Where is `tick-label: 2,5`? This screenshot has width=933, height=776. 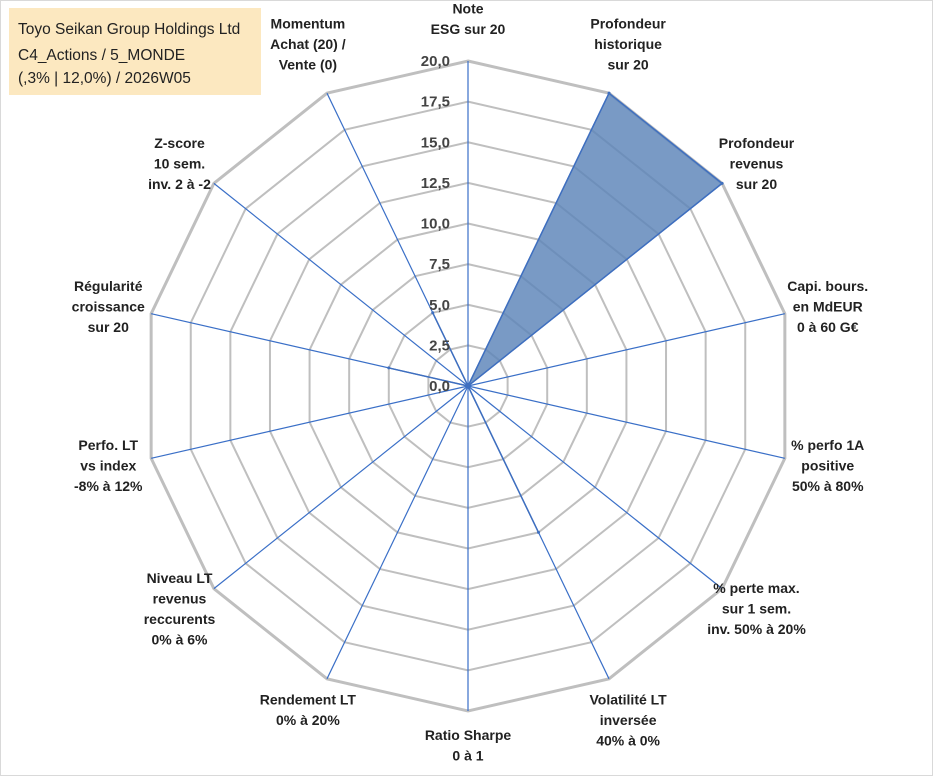
tick-label: 2,5 is located at coordinates (439, 345).